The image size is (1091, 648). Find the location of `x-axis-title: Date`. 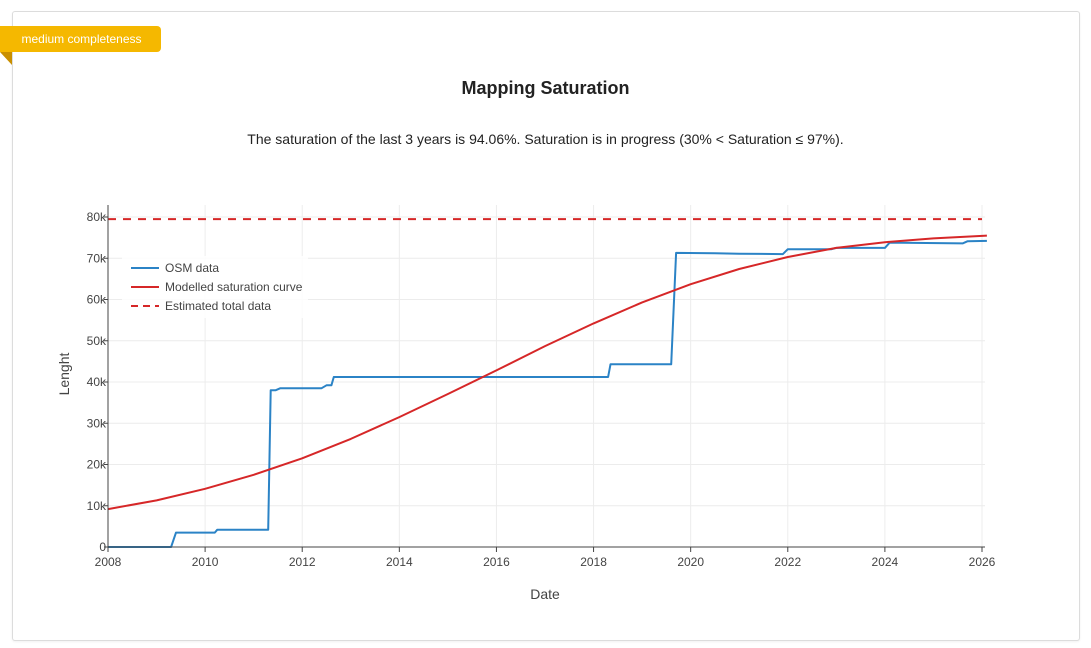

x-axis-title: Date is located at coordinates (545, 594).